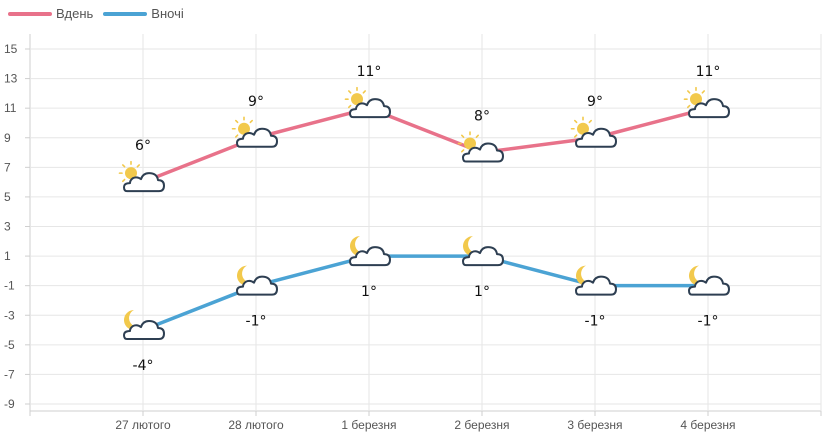 This screenshot has width=829, height=436. What do you see at coordinates (425, 293) in the screenshot?
I see `series-line-night` at bounding box center [425, 293].